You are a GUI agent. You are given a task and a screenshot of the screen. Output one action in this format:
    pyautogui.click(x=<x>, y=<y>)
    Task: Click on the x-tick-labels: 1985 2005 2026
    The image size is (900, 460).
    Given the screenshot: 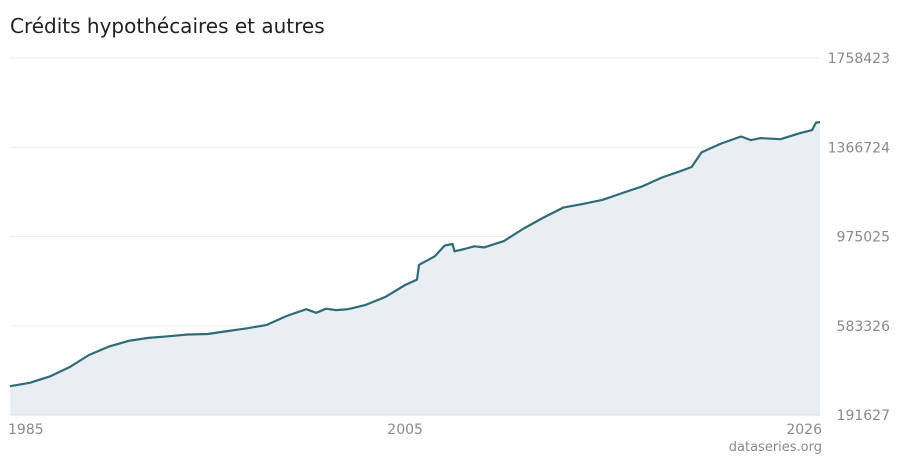 What is the action you would take?
    pyautogui.click(x=415, y=430)
    